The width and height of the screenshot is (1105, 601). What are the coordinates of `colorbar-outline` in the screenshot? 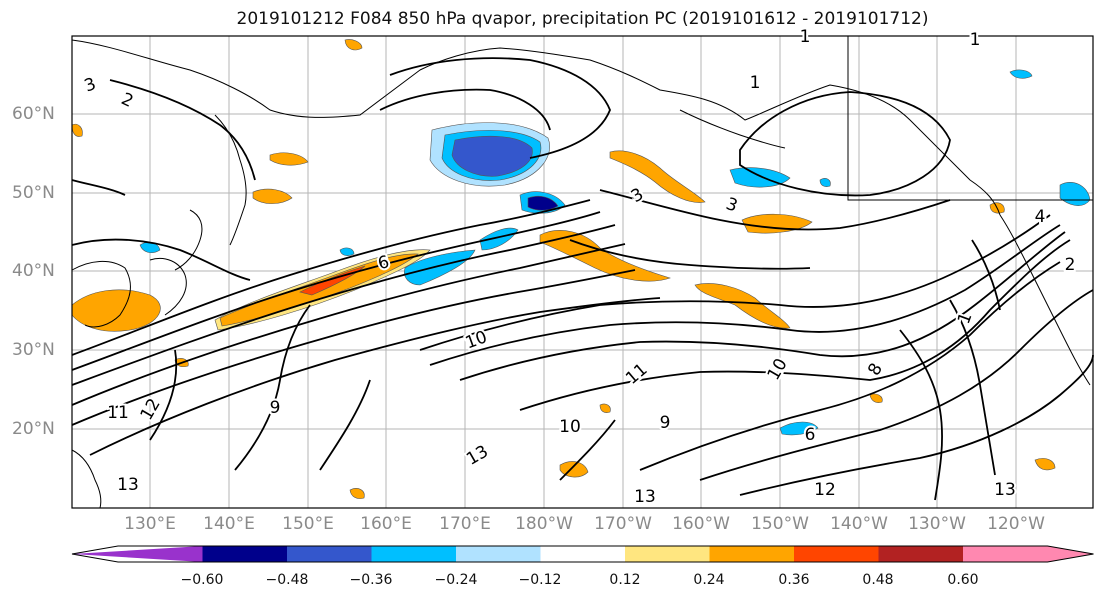 It's located at (582, 554).